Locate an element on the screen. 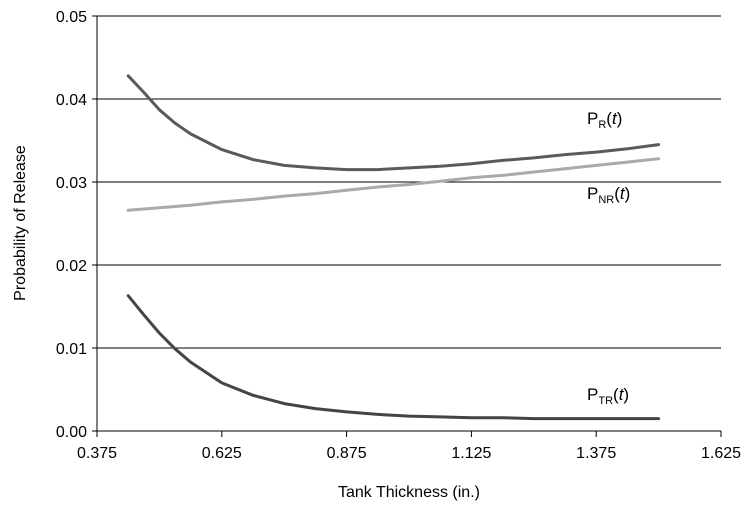 This screenshot has width=749, height=506. x-tick-label: 1.125 is located at coordinates (471, 453).